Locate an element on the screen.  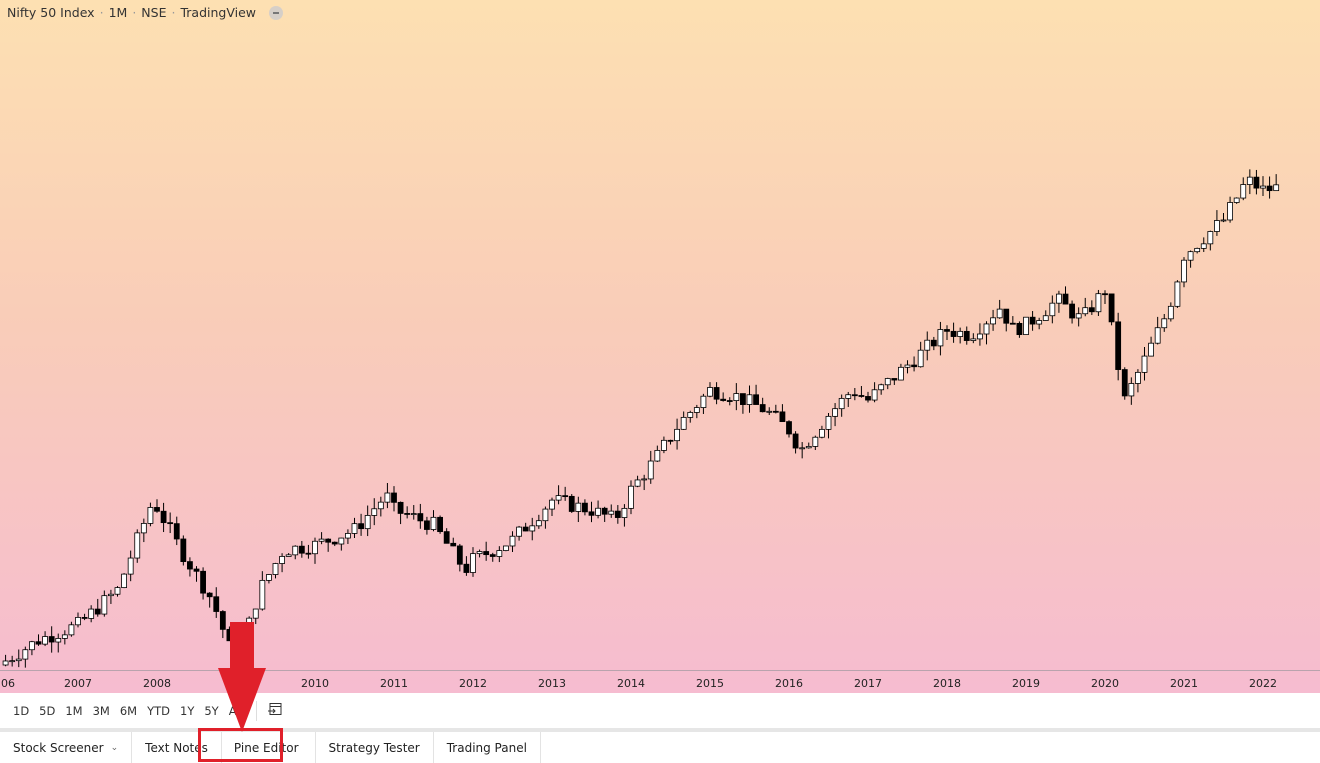
range-1y: 1Y is located at coordinates (187, 710).